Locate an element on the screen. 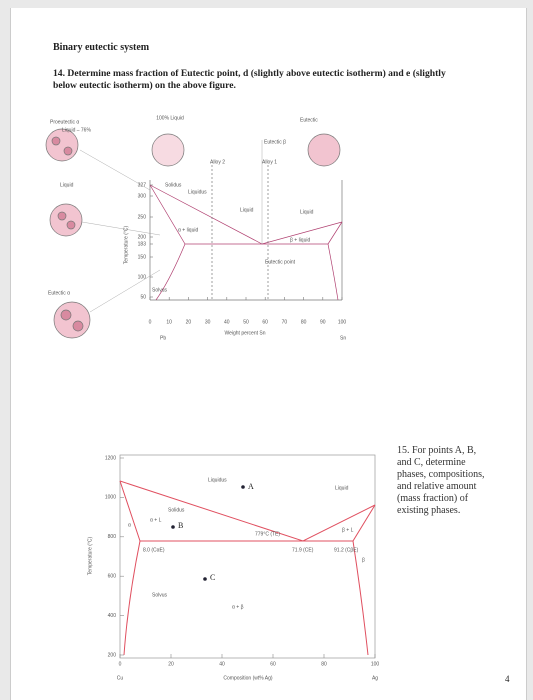 The height and width of the screenshot is (700, 533). question-text: and C, determine is located at coordinates (431, 462).